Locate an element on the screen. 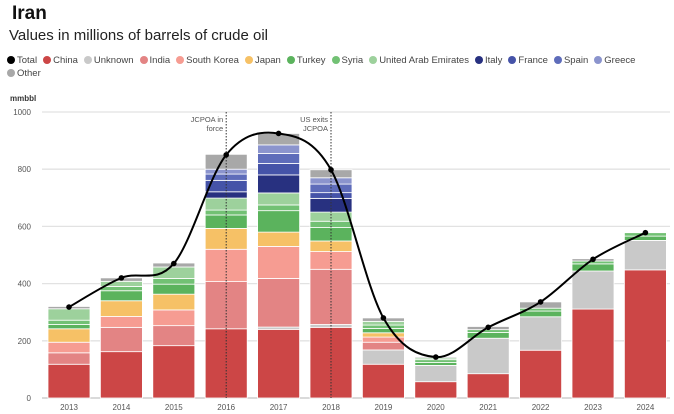  x-tick-label: 2015 is located at coordinates (174, 407).